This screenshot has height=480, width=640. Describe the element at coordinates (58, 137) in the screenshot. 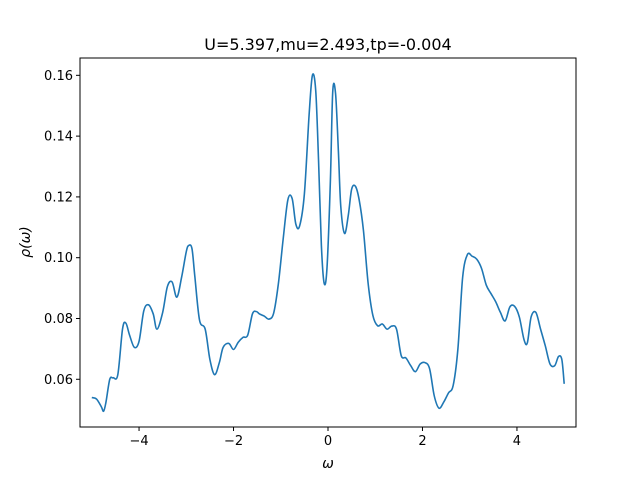

I see `y-tick-label: 0.14` at that location.